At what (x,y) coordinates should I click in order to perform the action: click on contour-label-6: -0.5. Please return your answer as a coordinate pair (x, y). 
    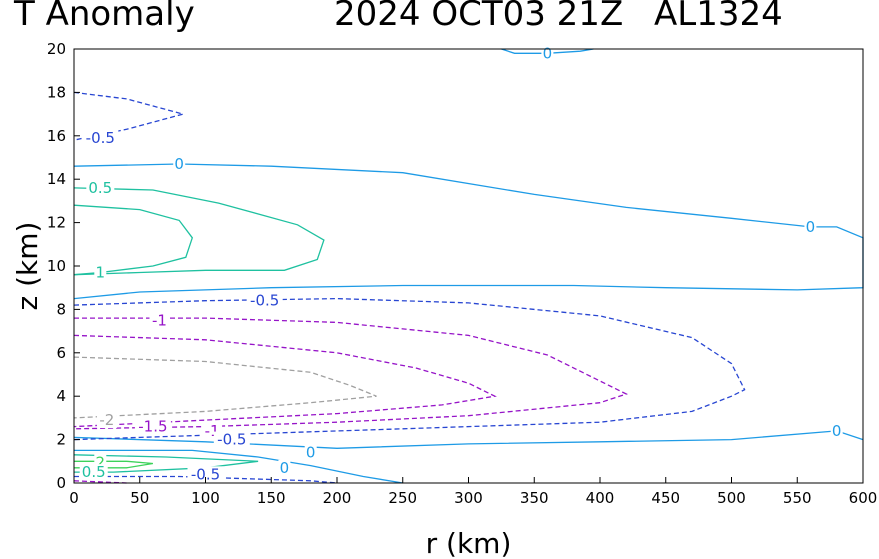
    Looking at the image, I should click on (100, 138).